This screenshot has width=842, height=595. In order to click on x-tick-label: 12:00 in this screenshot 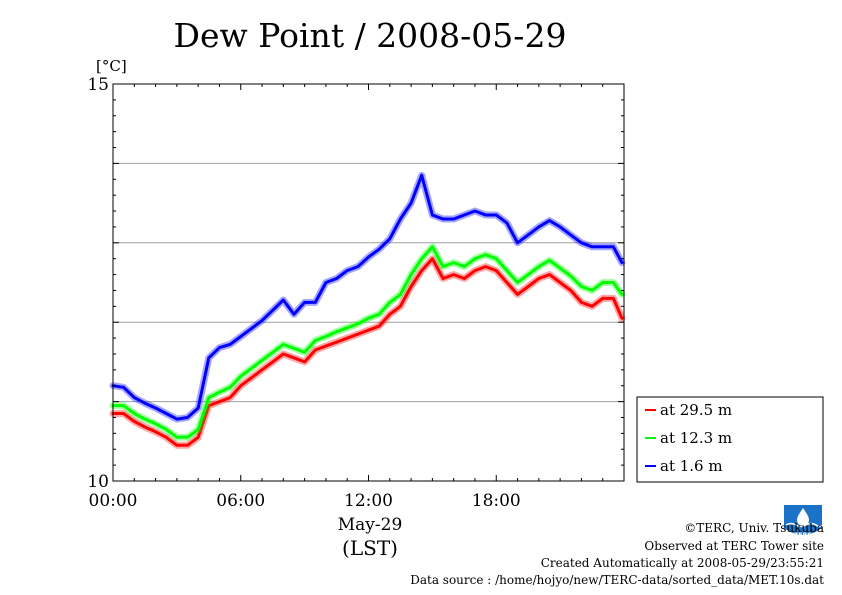, I will do `click(368, 501)`.